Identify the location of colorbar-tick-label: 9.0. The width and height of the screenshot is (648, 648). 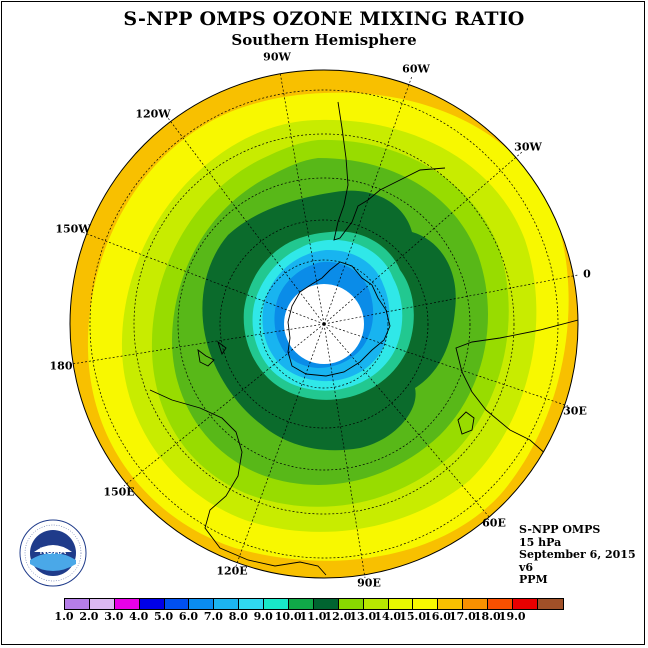
(263, 616).